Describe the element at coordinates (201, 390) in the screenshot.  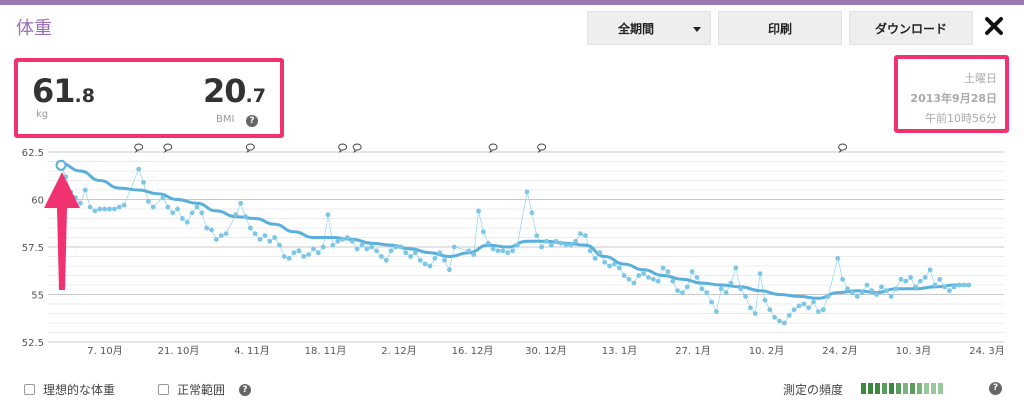
I see `normal-range-label: 正常範囲` at that location.